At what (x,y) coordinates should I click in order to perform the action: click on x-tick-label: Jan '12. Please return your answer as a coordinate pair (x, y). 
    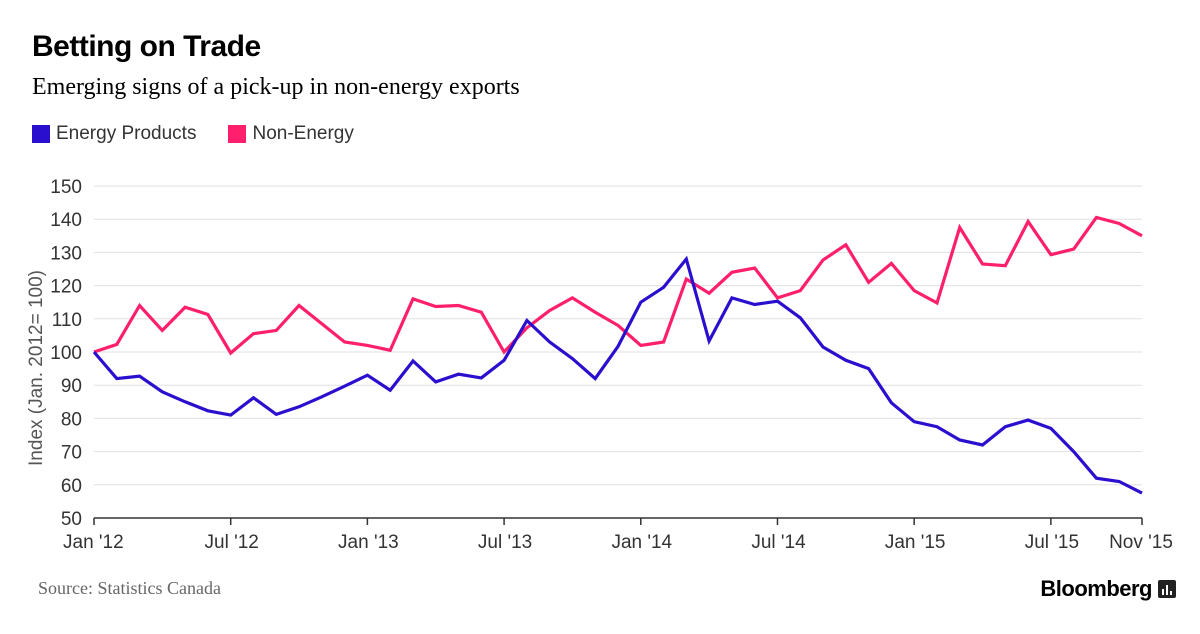
    Looking at the image, I should click on (93, 542).